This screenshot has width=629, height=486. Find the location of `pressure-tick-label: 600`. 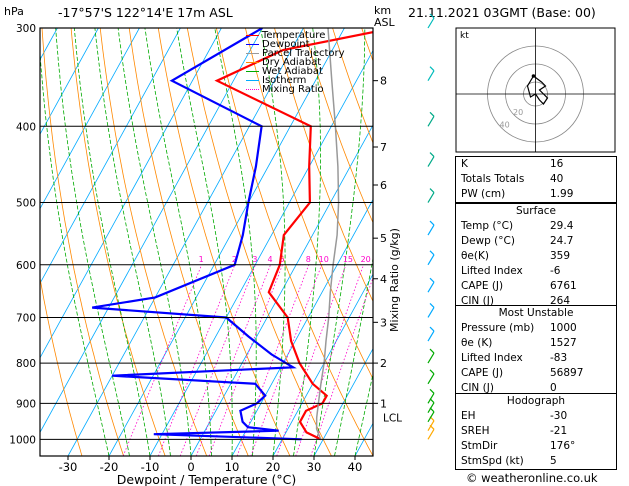

pressure-tick-label: 600 is located at coordinates (26, 266).